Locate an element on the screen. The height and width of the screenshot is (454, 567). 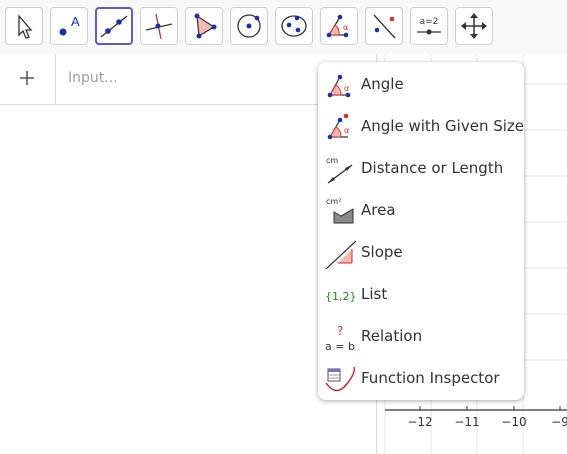
distance-icon: cm is located at coordinates (339, 170).